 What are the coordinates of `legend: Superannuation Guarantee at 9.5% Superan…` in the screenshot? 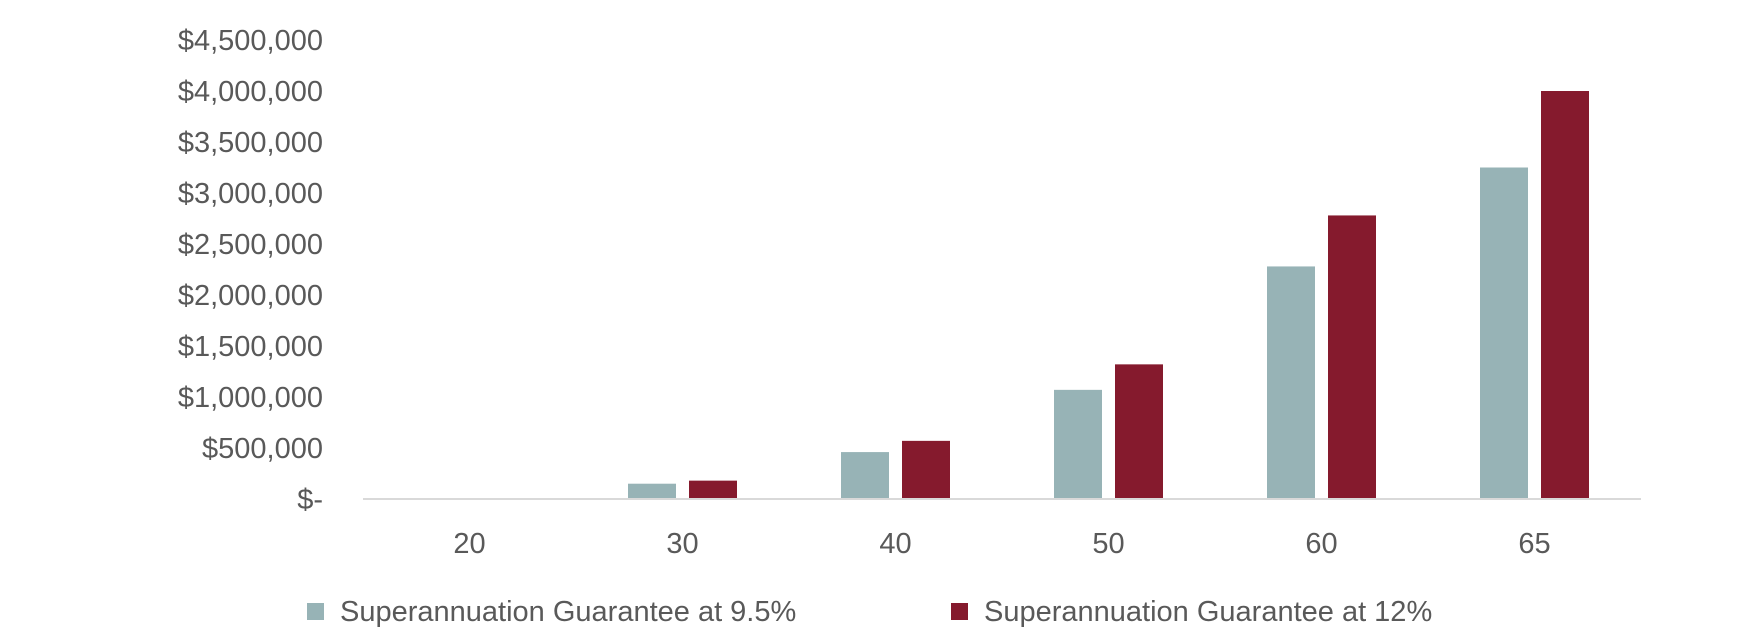 It's located at (869, 612).